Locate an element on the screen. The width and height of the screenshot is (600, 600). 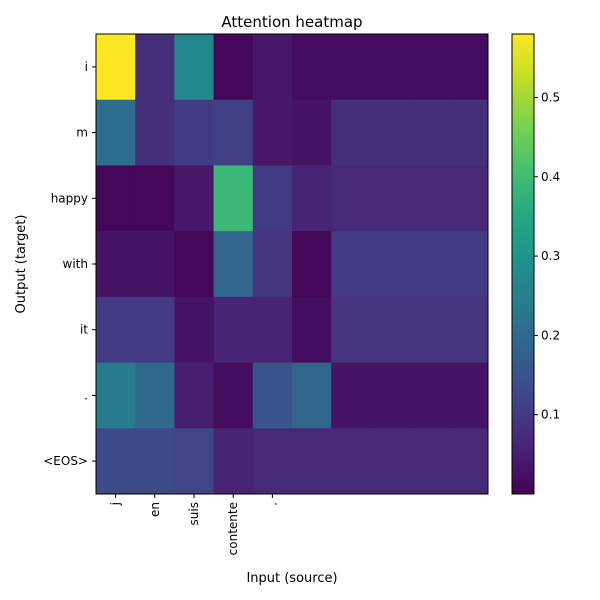
x-tick-label: suis is located at coordinates (194, 513).